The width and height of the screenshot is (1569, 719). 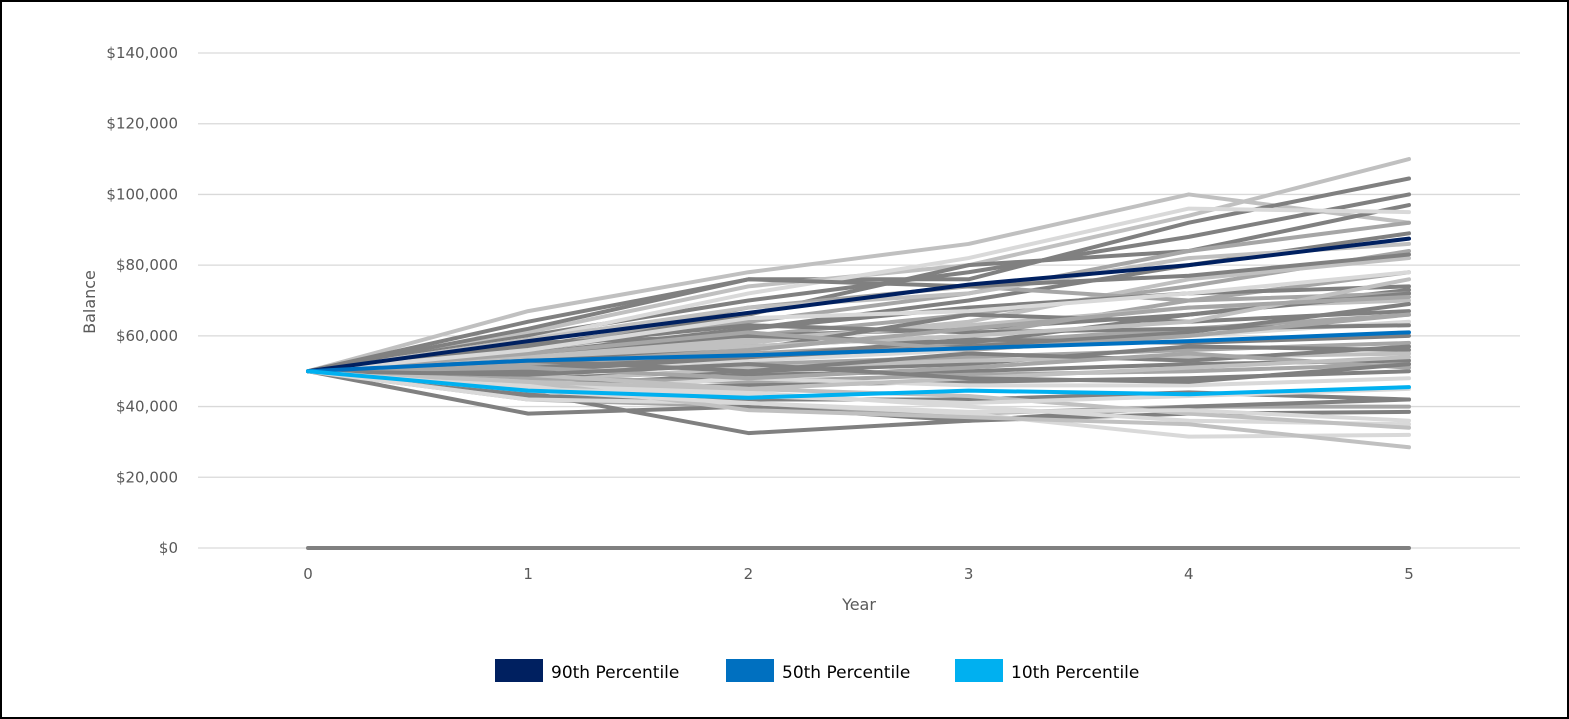 I want to click on x-tick-label: 4, so click(x=1189, y=574).